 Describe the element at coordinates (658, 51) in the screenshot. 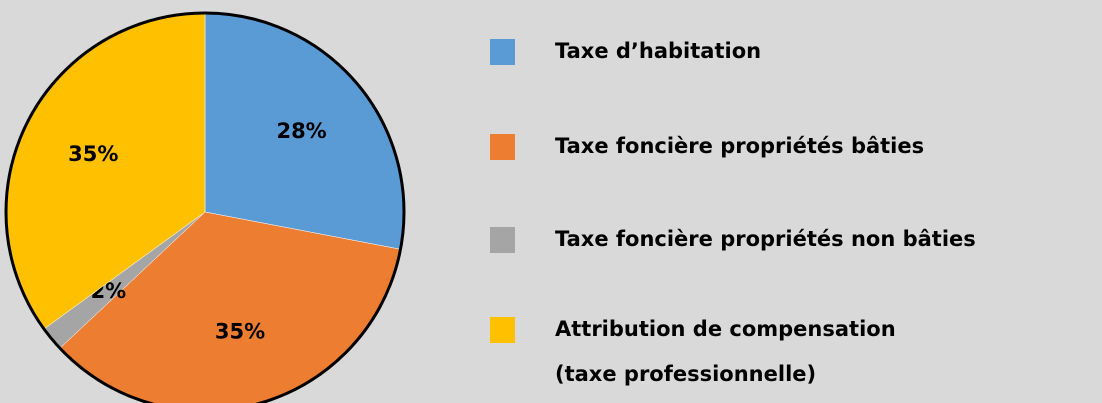

I see `legend-label: Taxe d’habitation` at that location.